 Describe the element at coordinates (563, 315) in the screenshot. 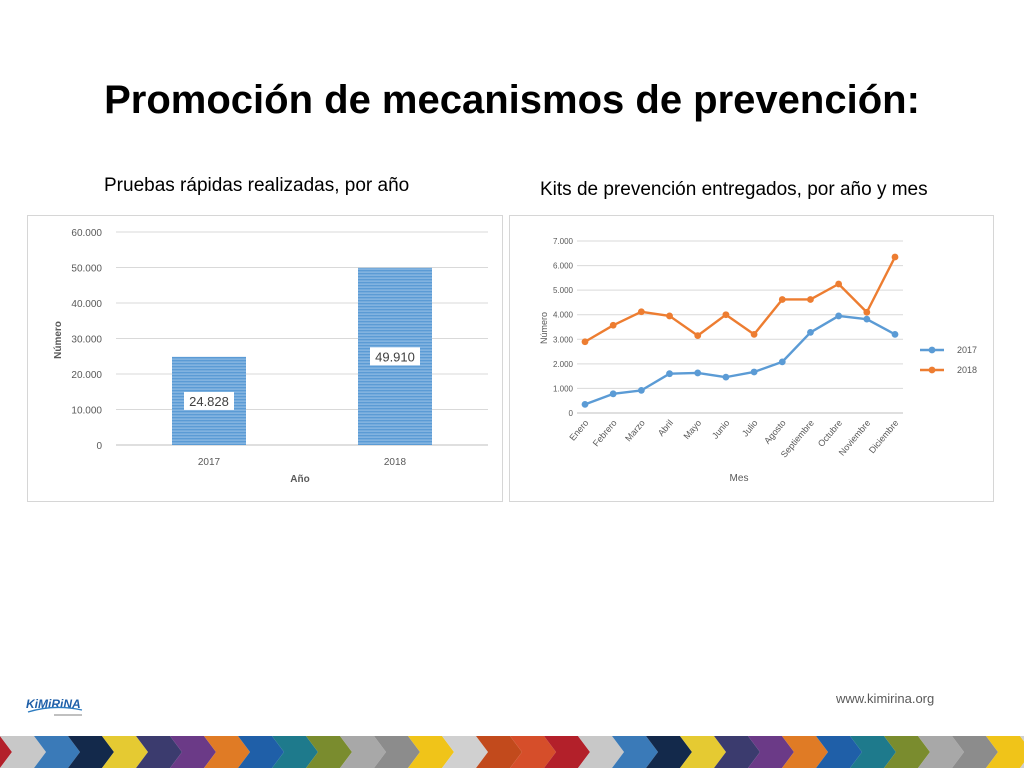

I see `line-y-tick-label: 4.000` at that location.